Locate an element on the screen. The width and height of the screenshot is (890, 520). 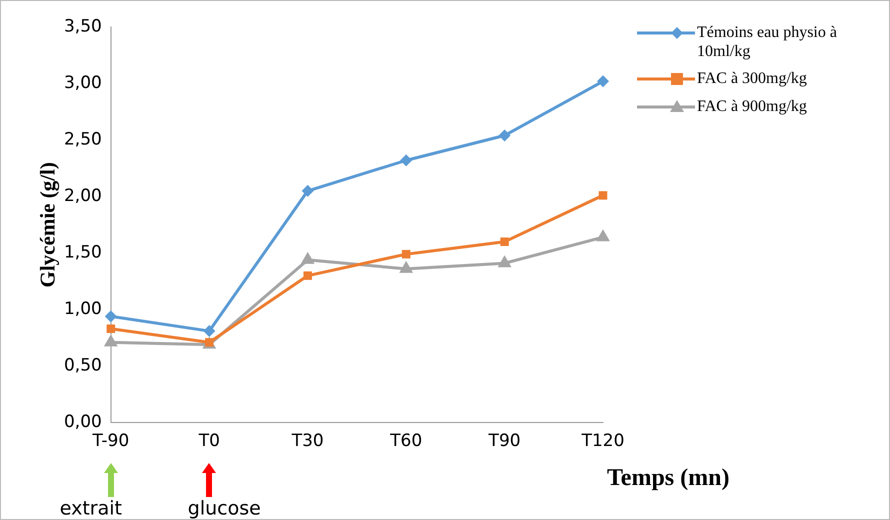
y-tick-label: 1,50 is located at coordinates (83, 252).